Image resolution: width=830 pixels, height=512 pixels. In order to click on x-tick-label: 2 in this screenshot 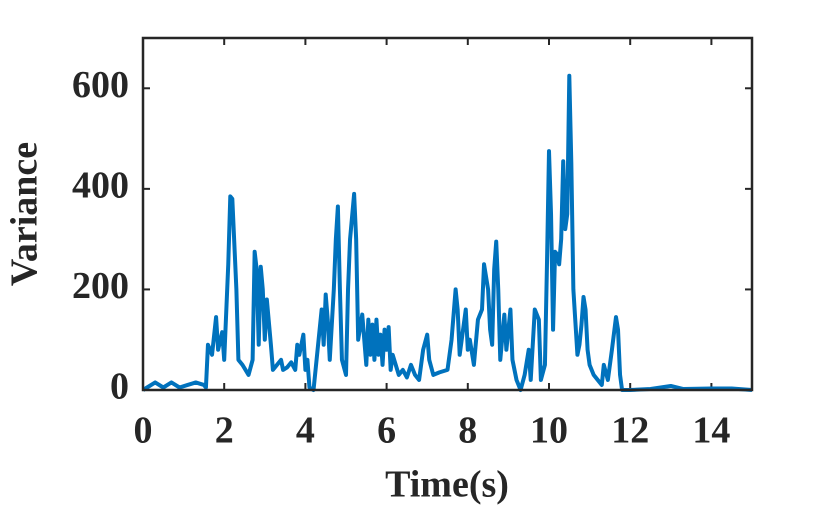, I will do `click(224, 431)`.